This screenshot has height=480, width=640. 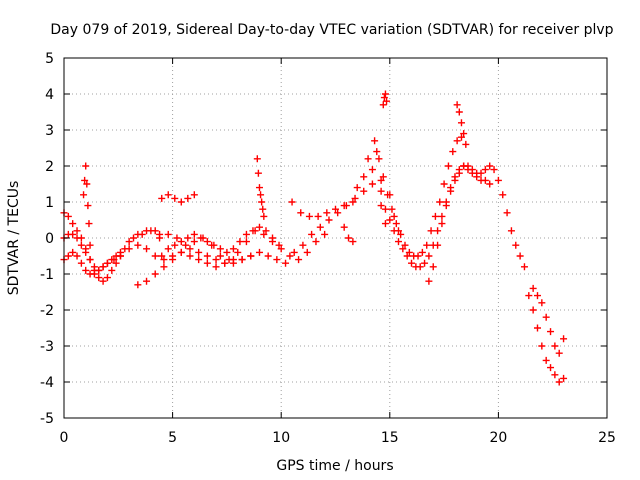 I want to click on y-tick-label-2: -3, so click(x=47, y=347).